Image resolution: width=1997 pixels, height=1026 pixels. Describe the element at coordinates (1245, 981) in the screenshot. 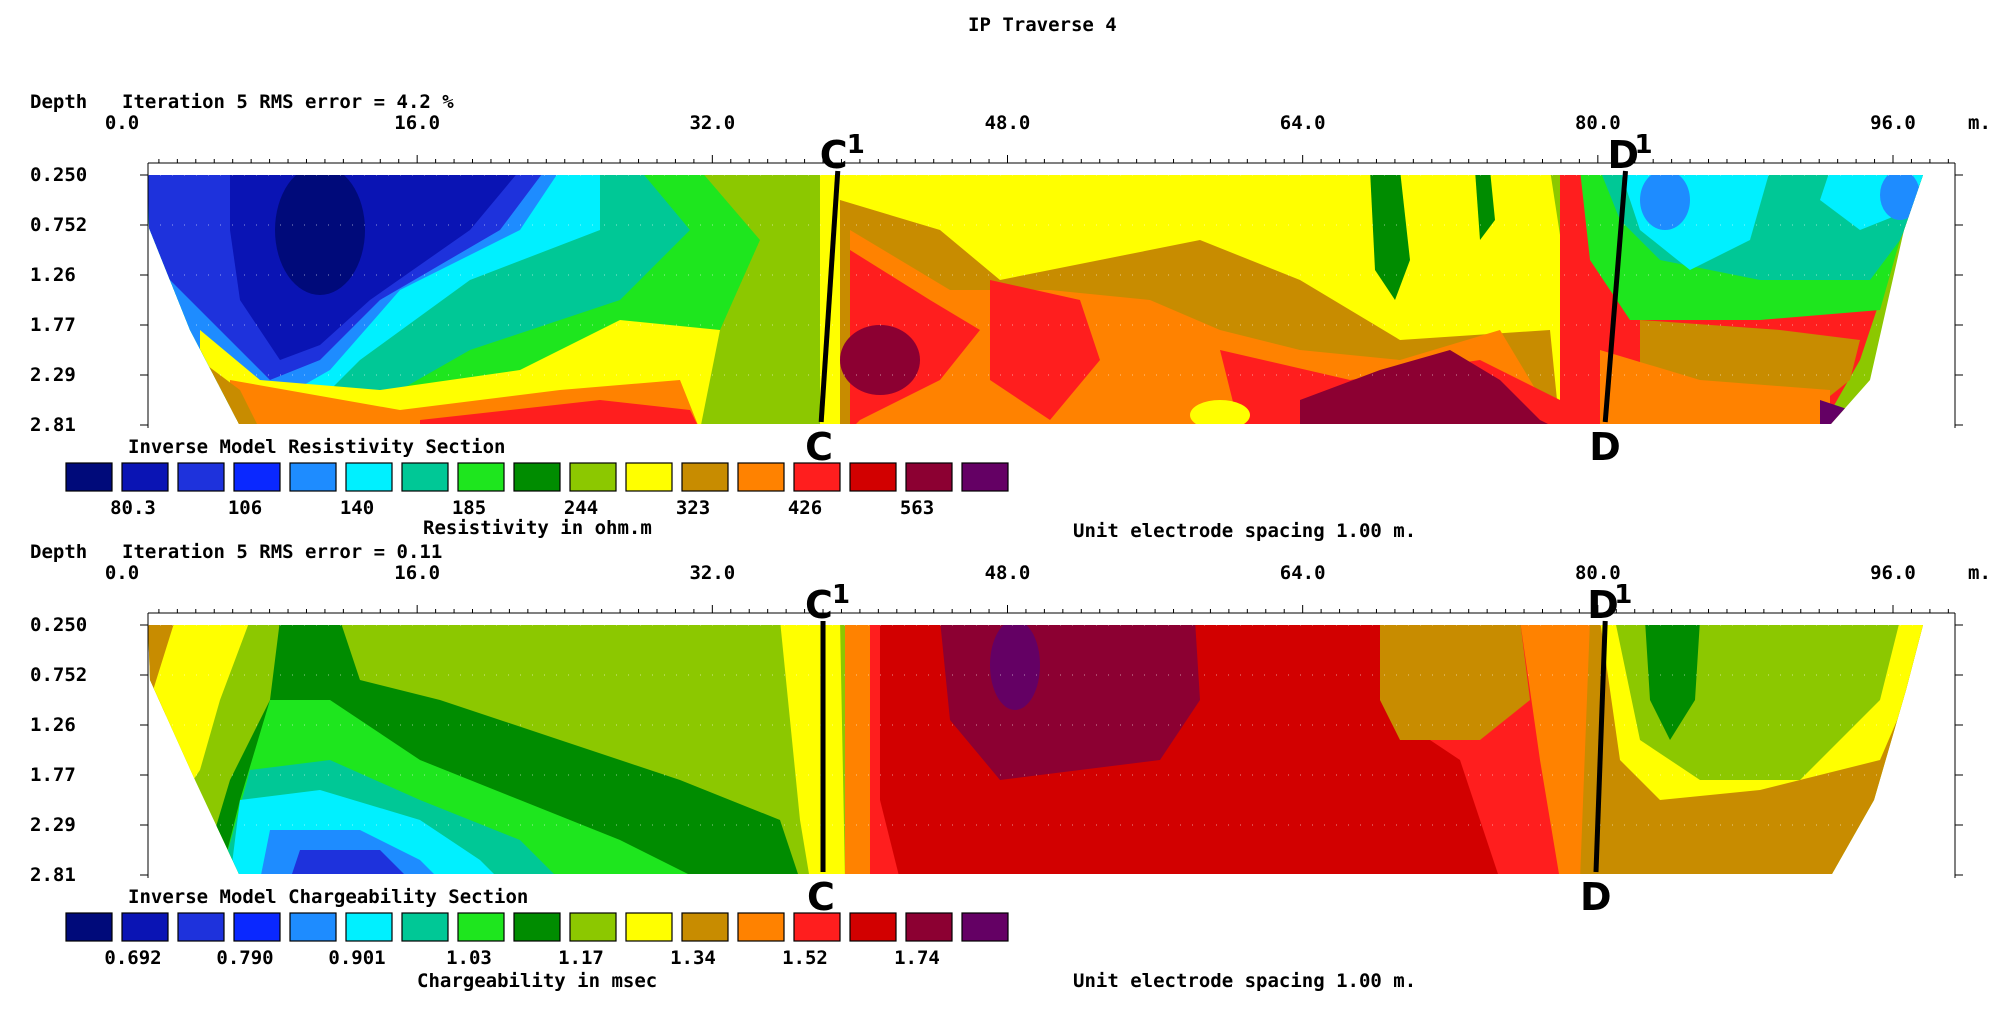

I see `spacing-note-2: Unit electrode spacing 1.00 m.` at that location.